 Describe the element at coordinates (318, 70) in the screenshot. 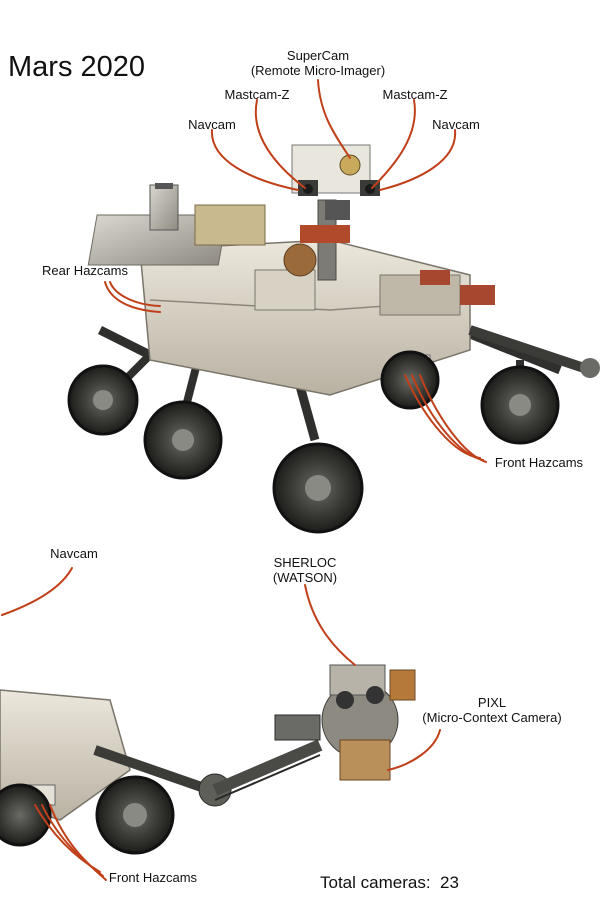

I see `label-supercam-line2: (Remote Micro-Imager)` at that location.